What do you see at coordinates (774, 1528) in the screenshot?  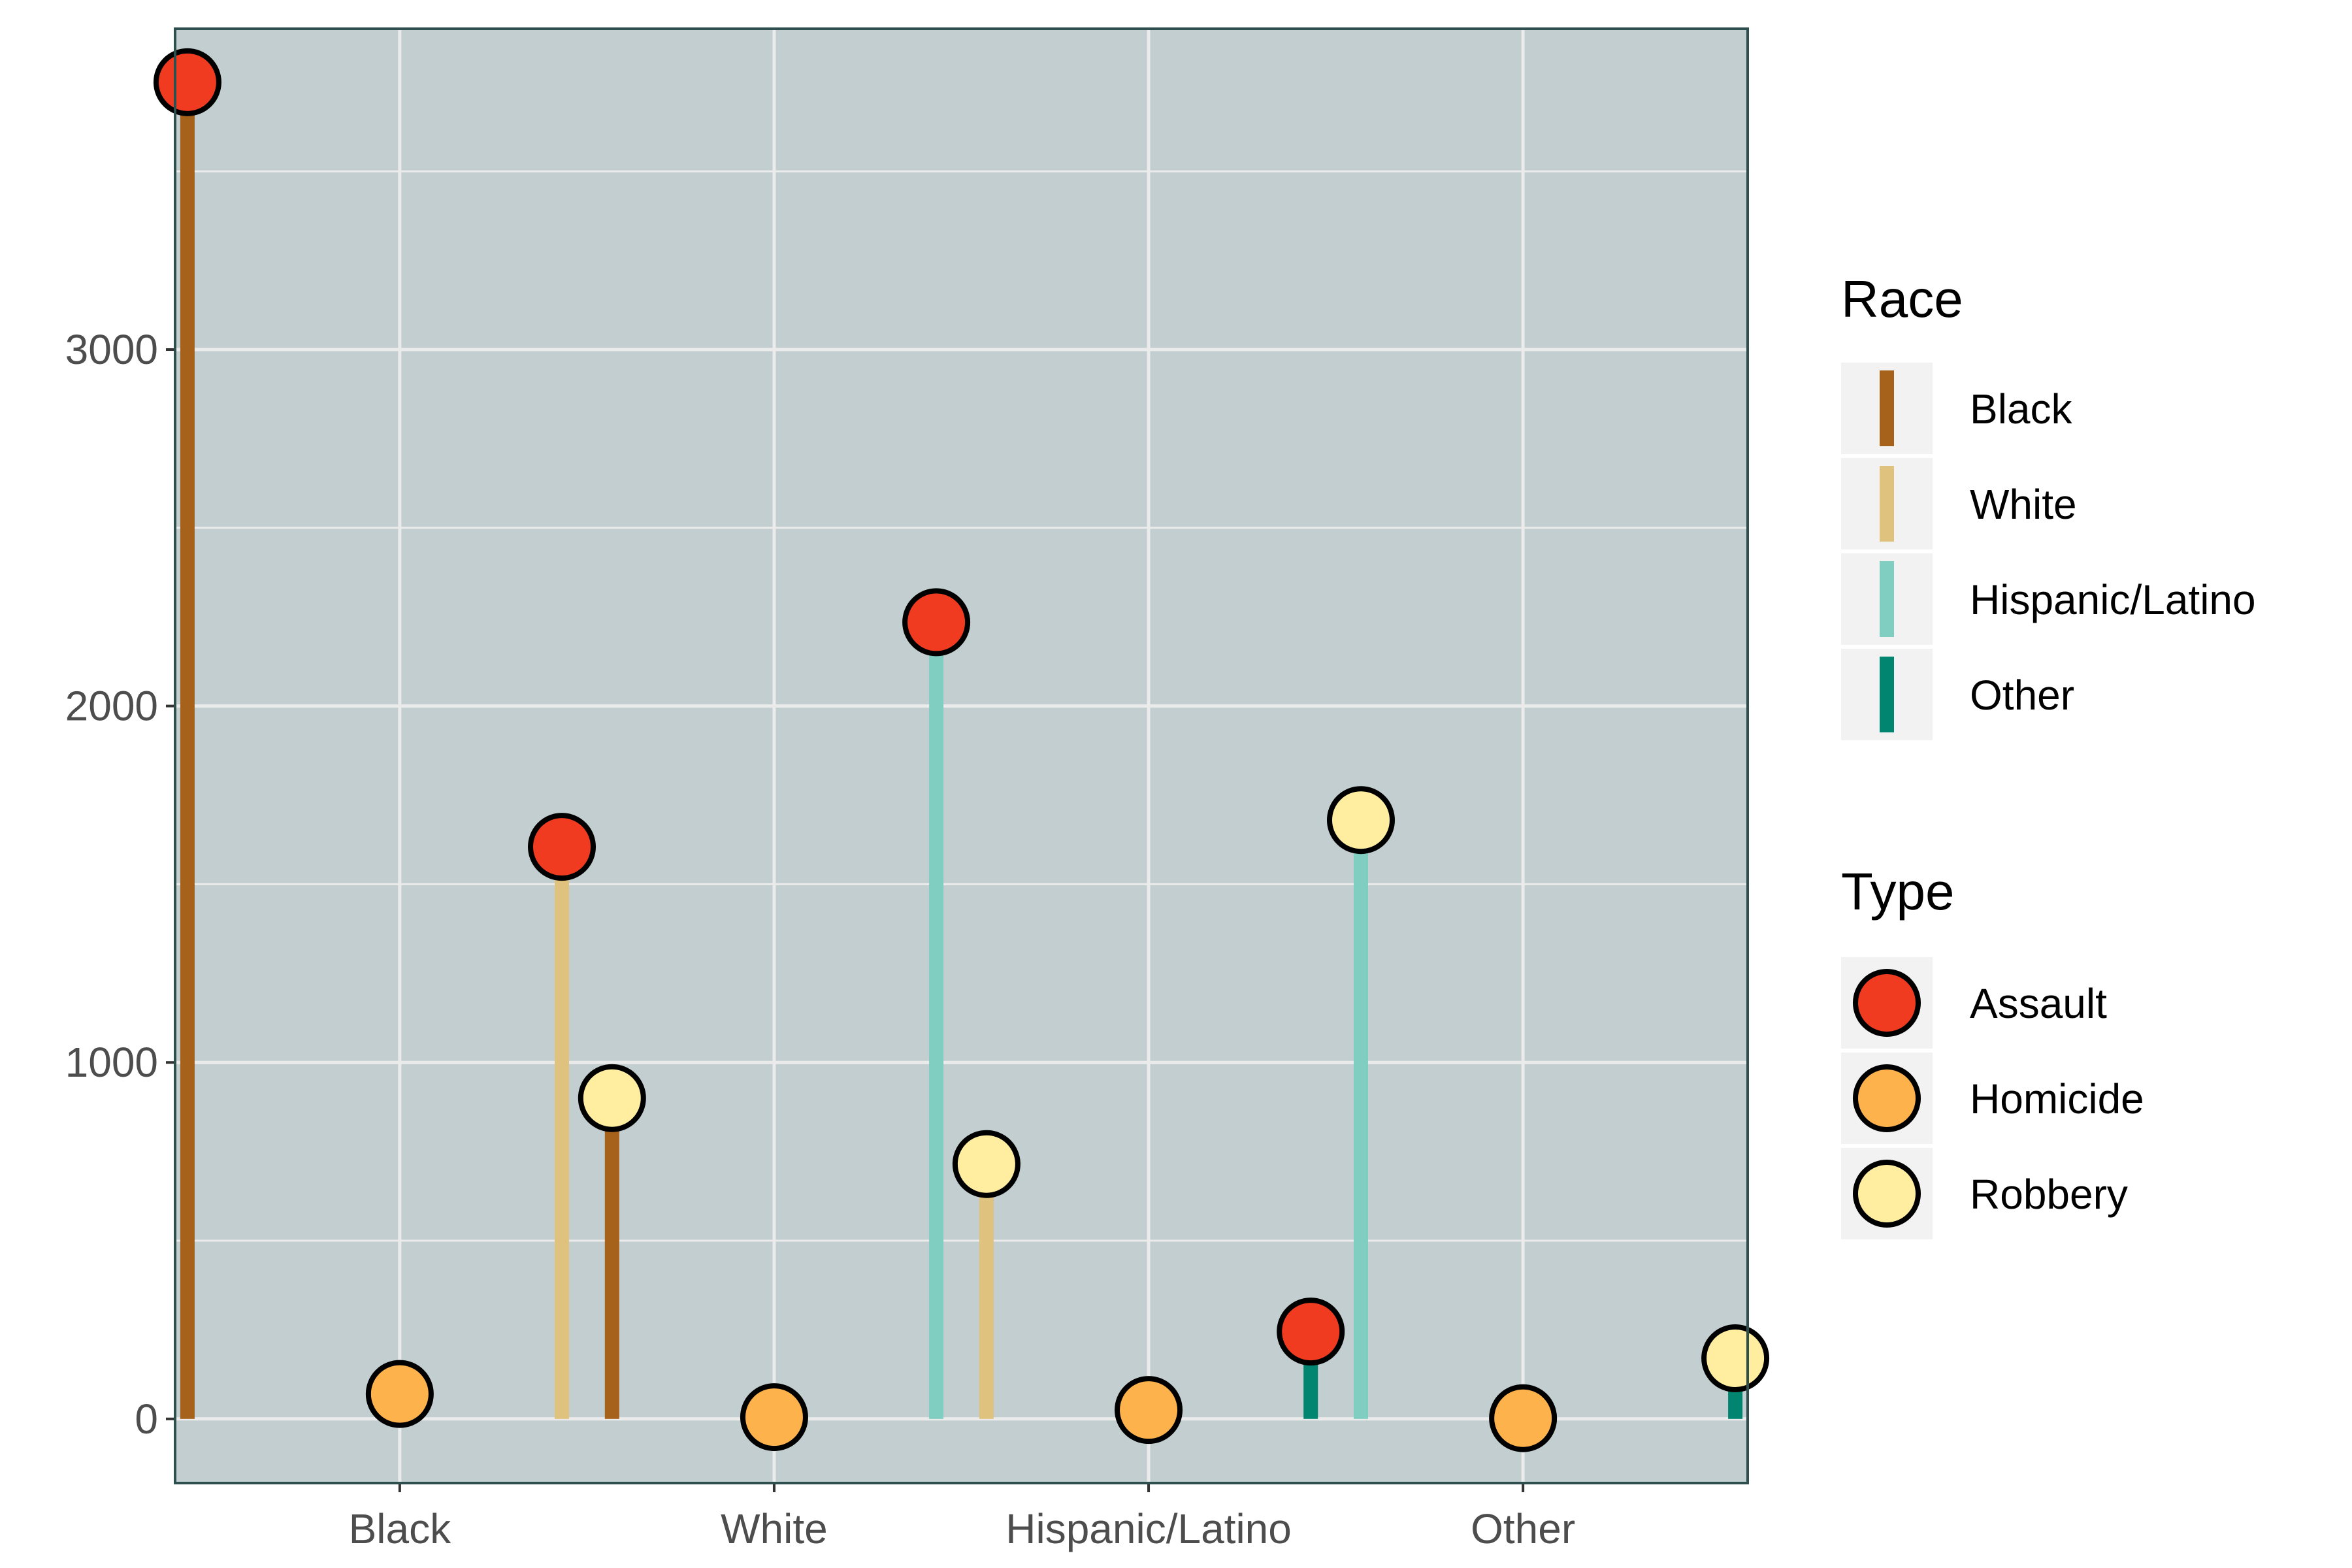 I see `x-tick-label: White` at bounding box center [774, 1528].